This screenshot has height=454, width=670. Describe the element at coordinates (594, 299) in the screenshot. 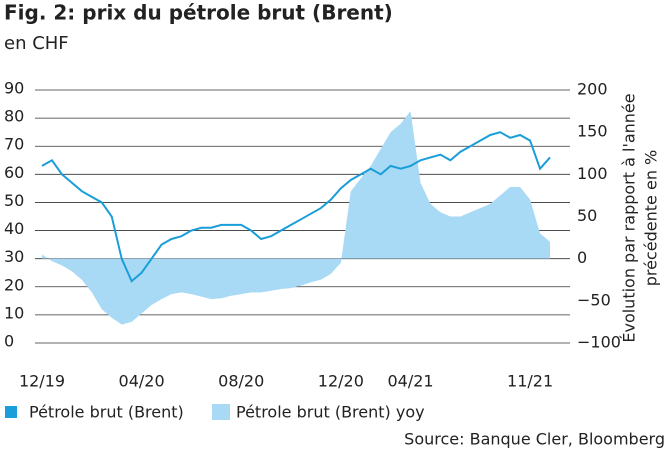

I see `y2-tick-label: −50` at that location.